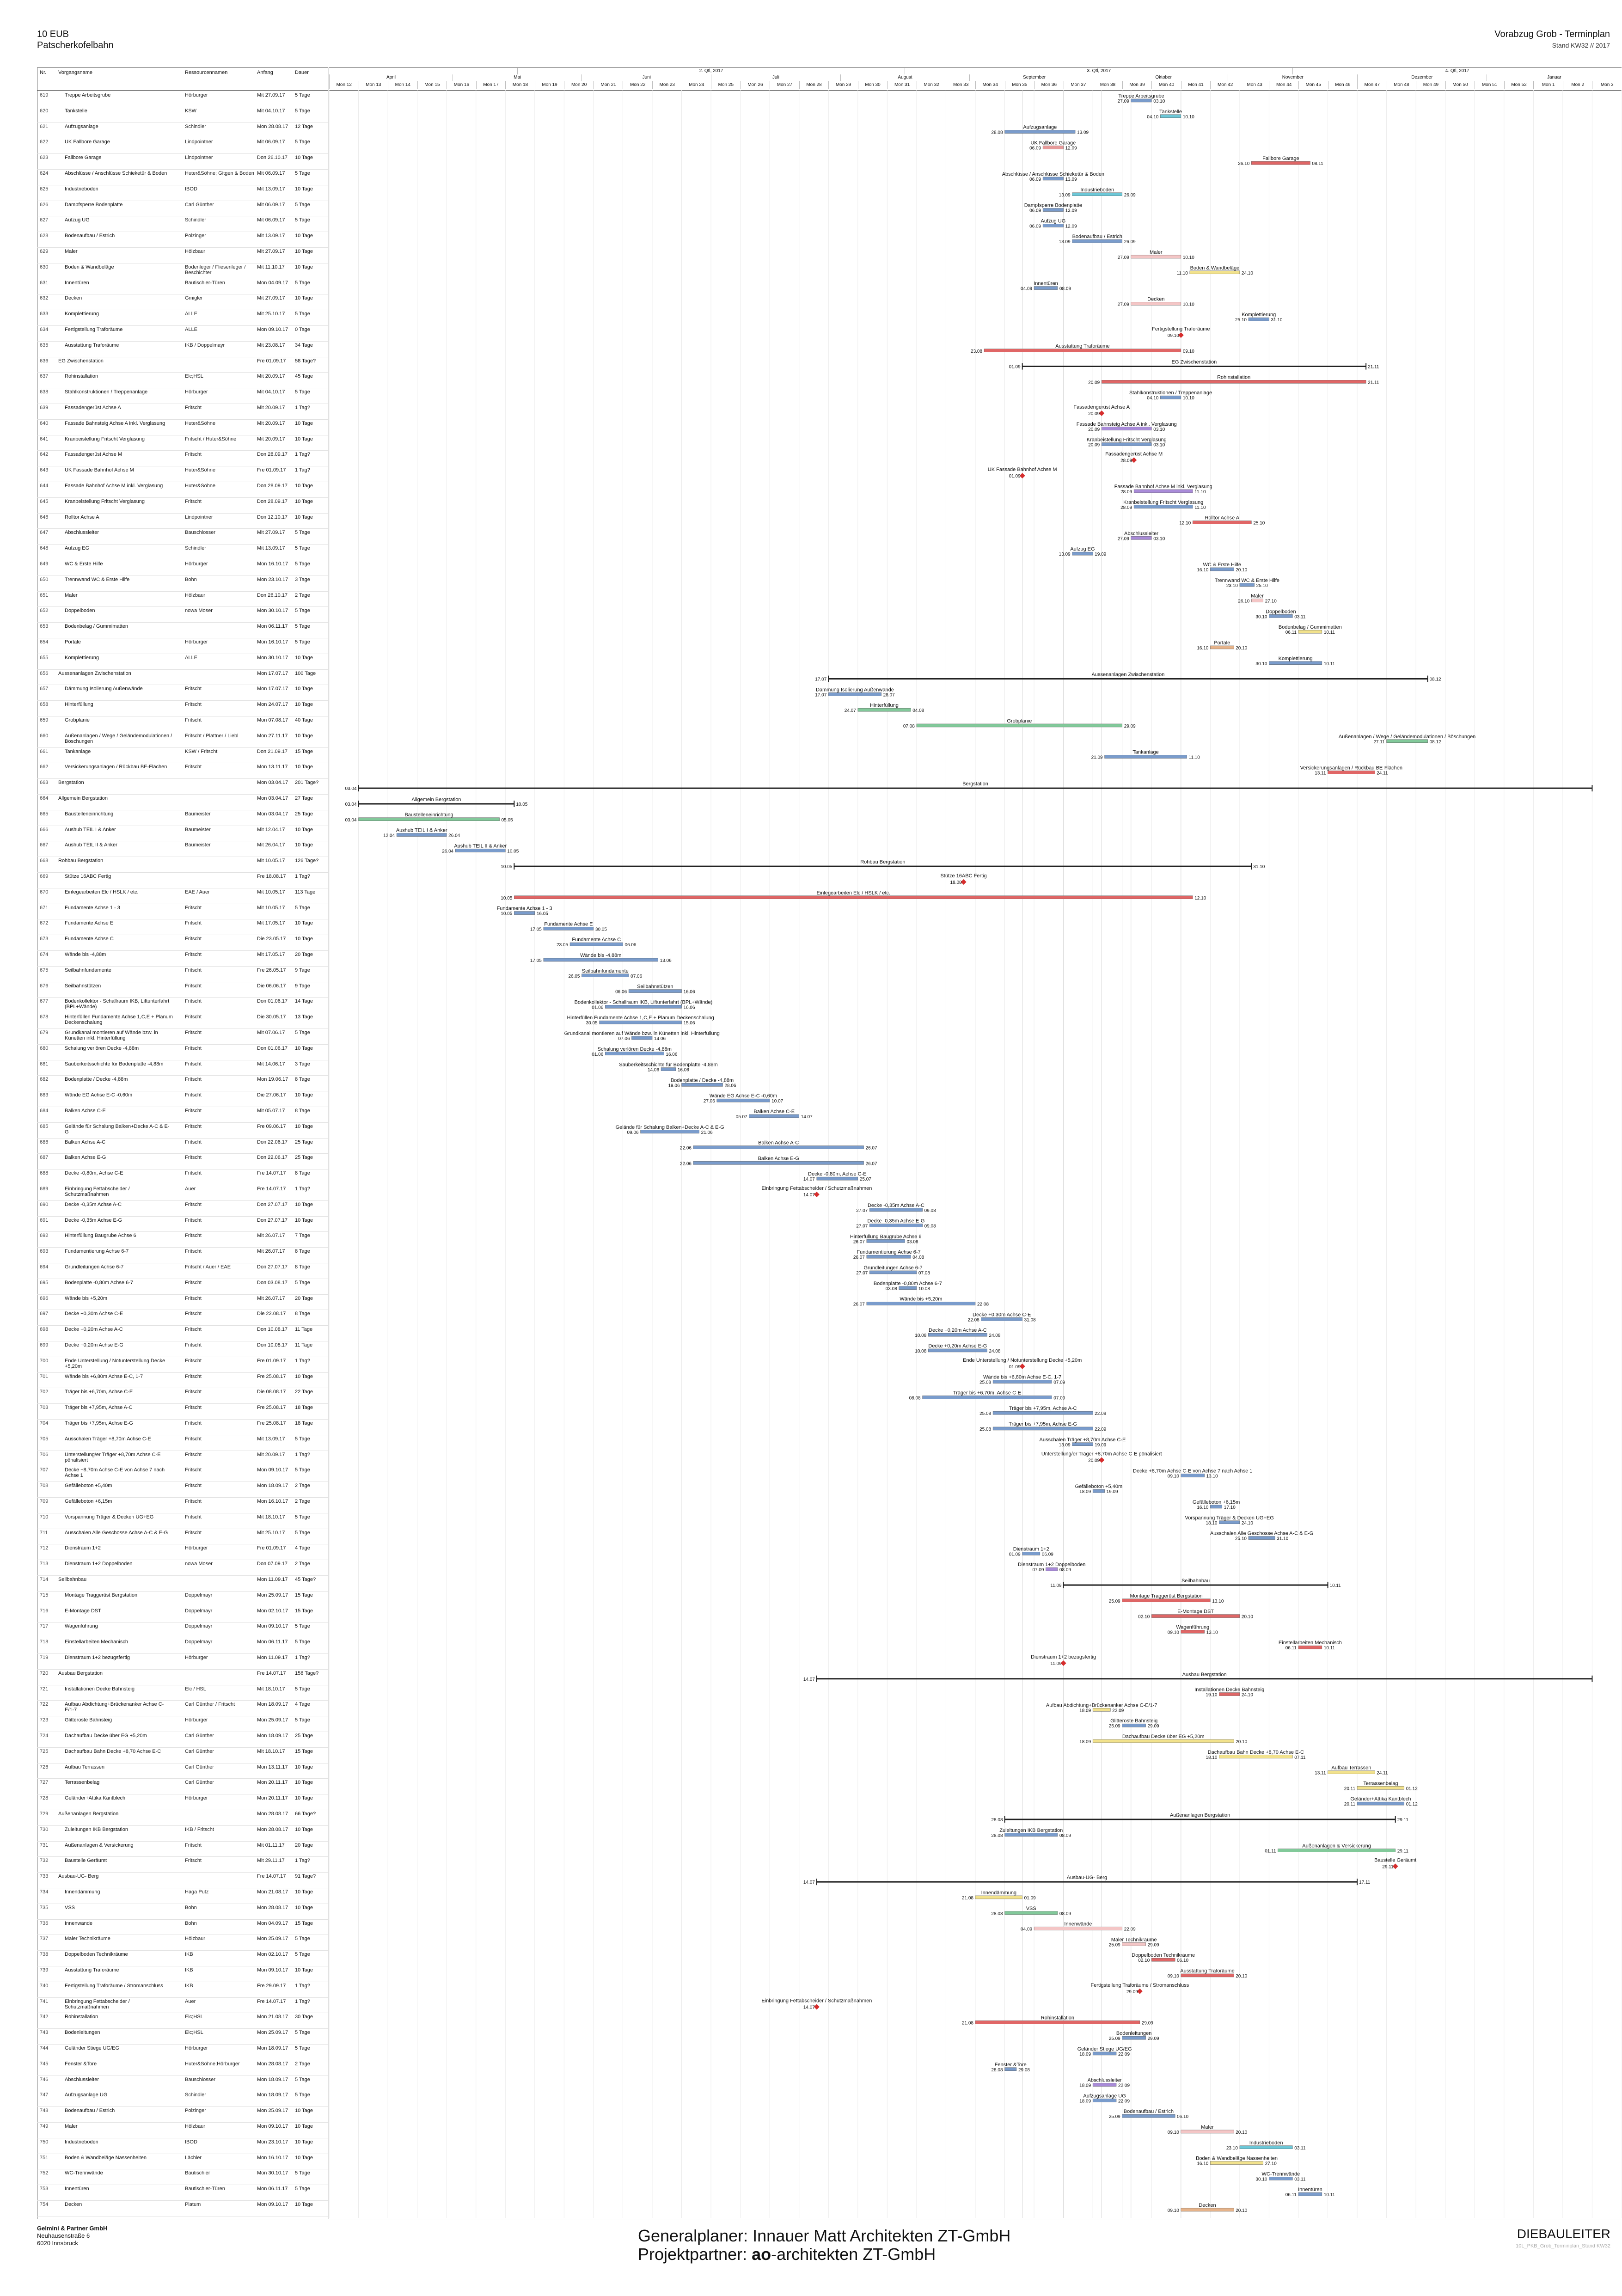 Image resolution: width=1622 pixels, height=2296 pixels. Describe the element at coordinates (182, 552) in the screenshot. I see `table-row: 648 Aufzug EG Schindler Mit 13.09.17 5 Tage` at that location.